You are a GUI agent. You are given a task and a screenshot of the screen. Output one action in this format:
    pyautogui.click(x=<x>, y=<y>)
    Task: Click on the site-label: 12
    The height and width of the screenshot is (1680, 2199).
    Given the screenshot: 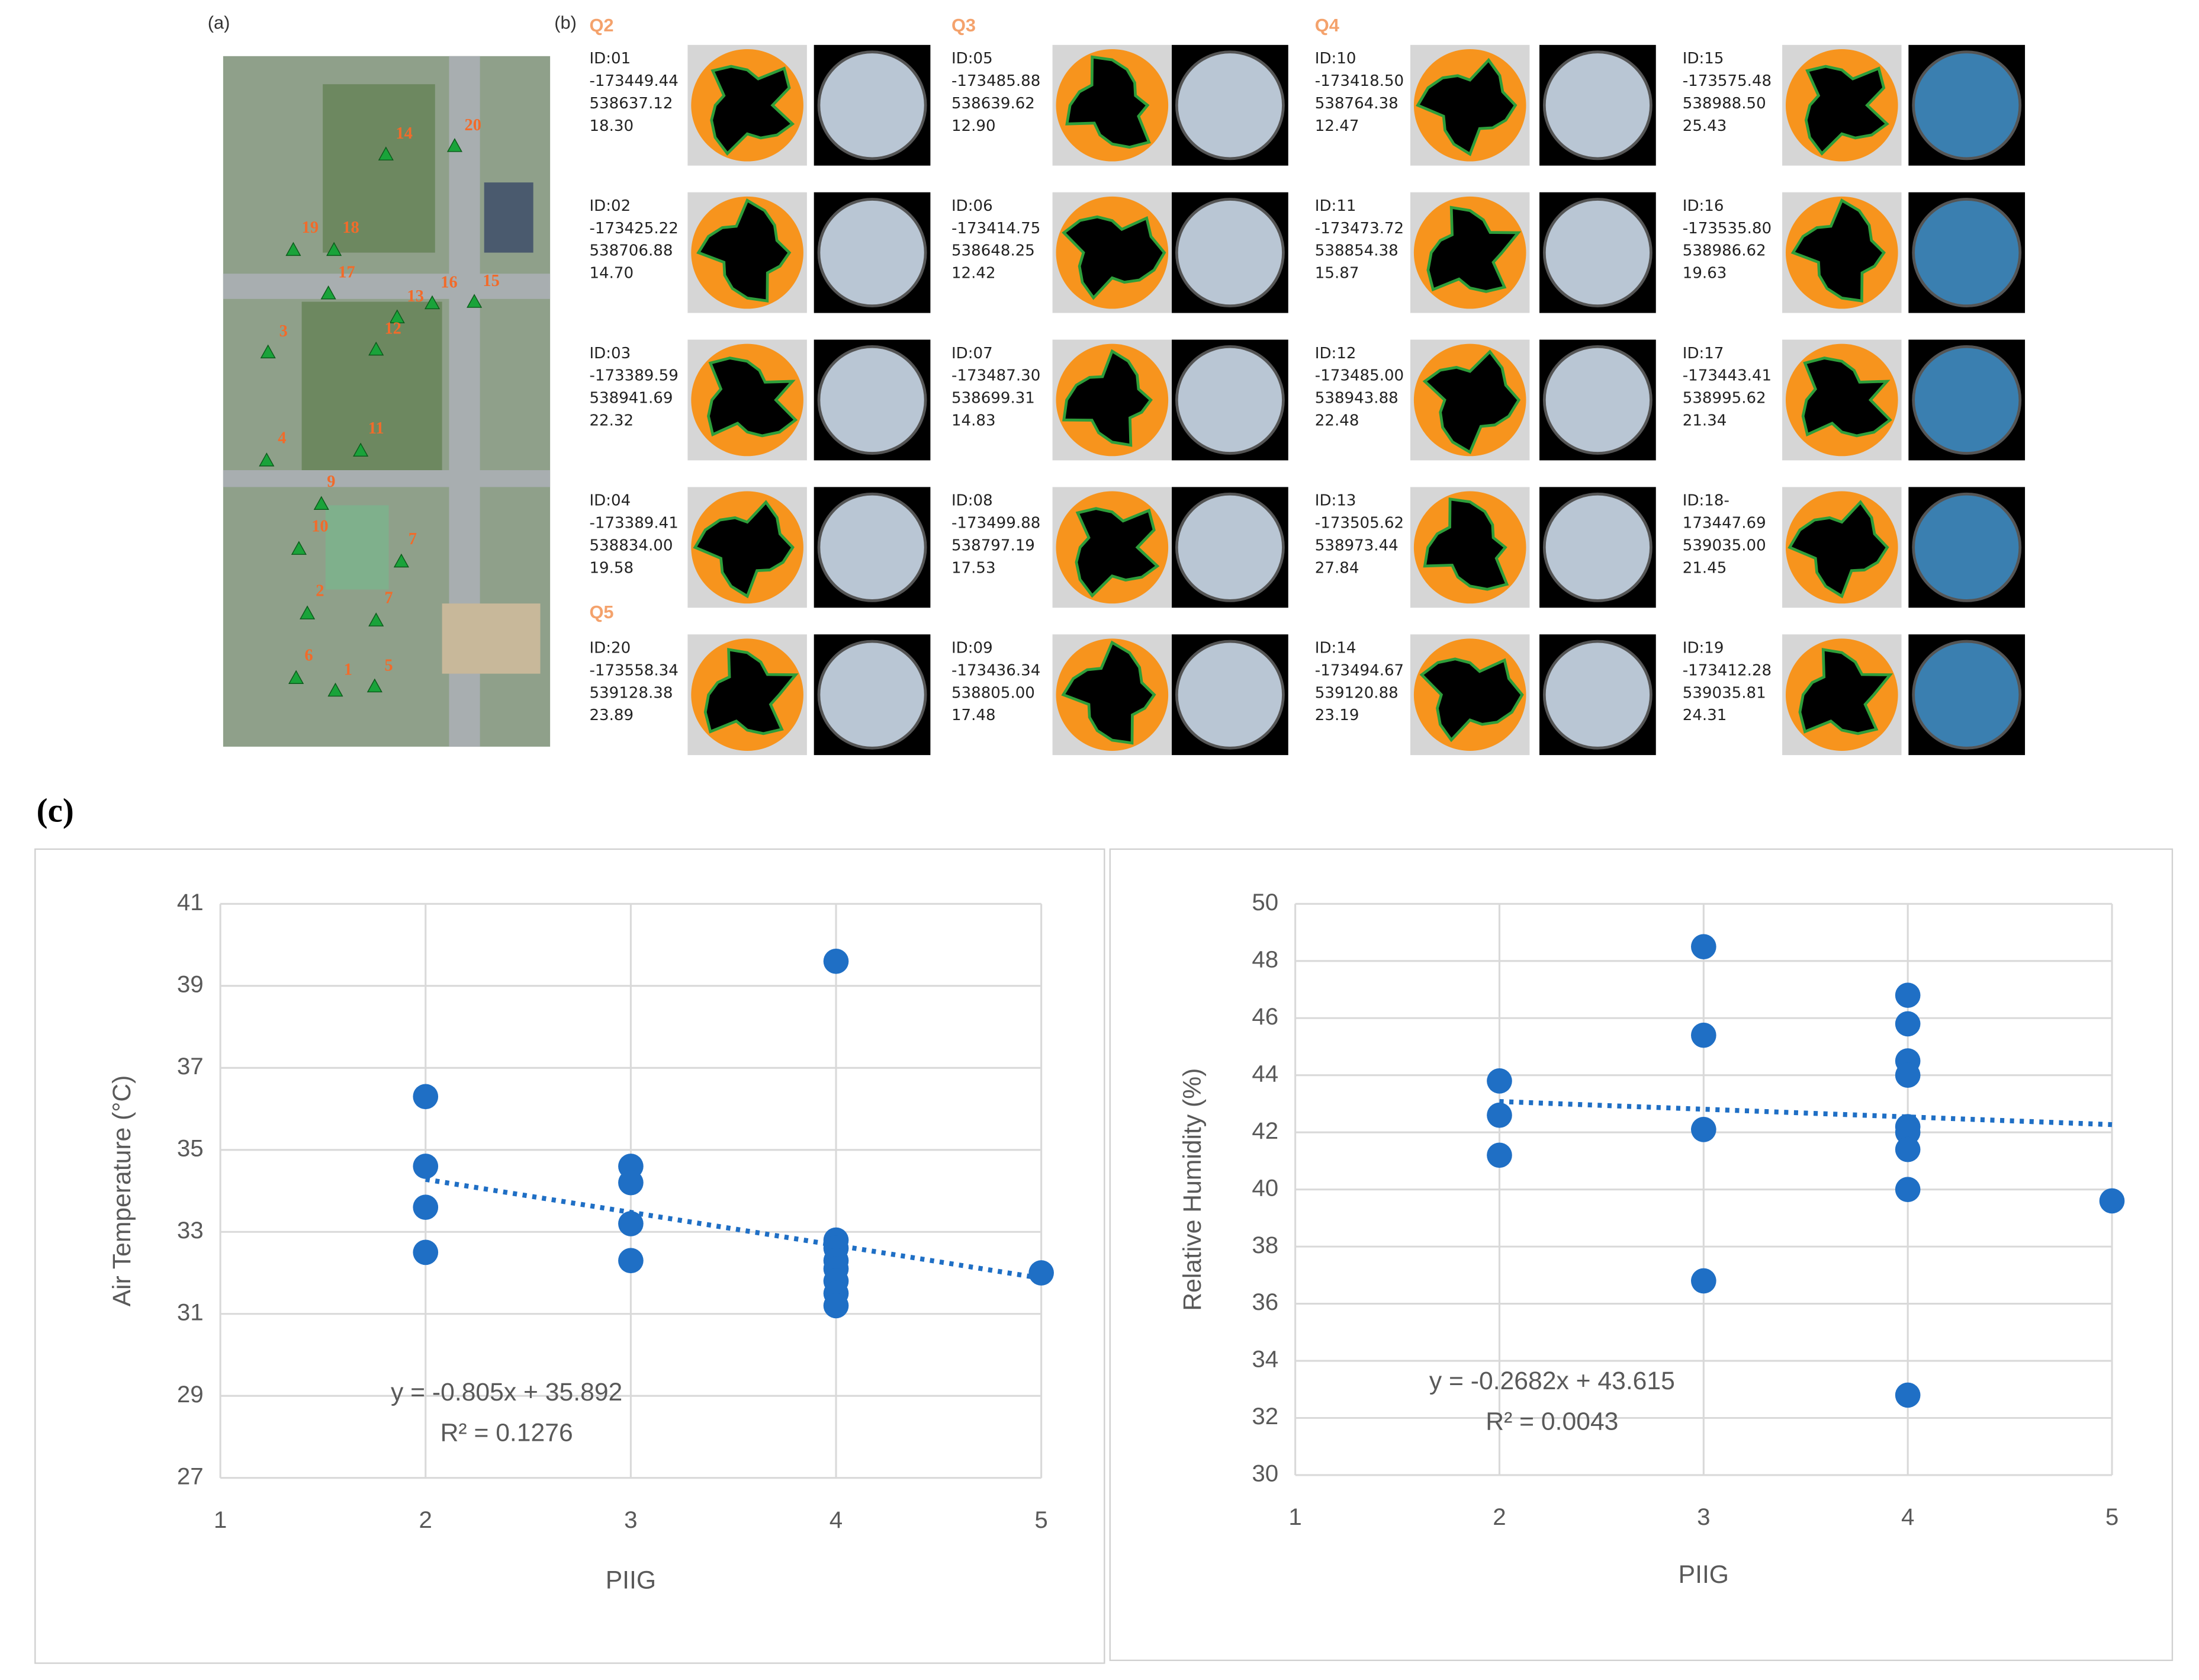 What is the action you would take?
    pyautogui.click(x=392, y=329)
    